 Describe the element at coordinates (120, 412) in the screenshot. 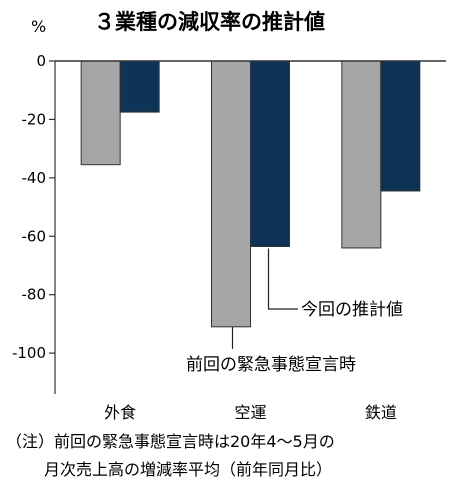

I see `category-label: 外食` at that location.